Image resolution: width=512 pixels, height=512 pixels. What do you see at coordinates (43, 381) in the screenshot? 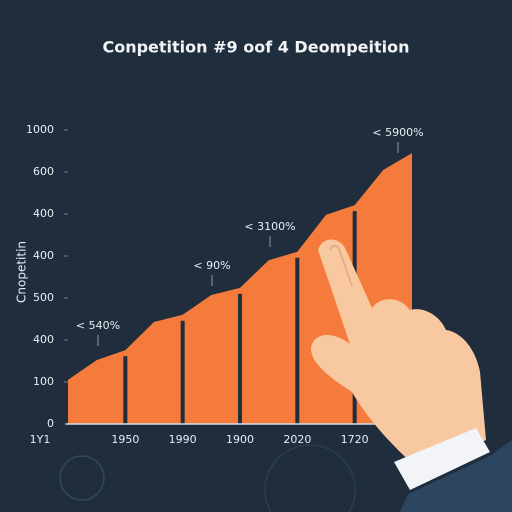
I see `y-tick-label: 100` at bounding box center [43, 381].